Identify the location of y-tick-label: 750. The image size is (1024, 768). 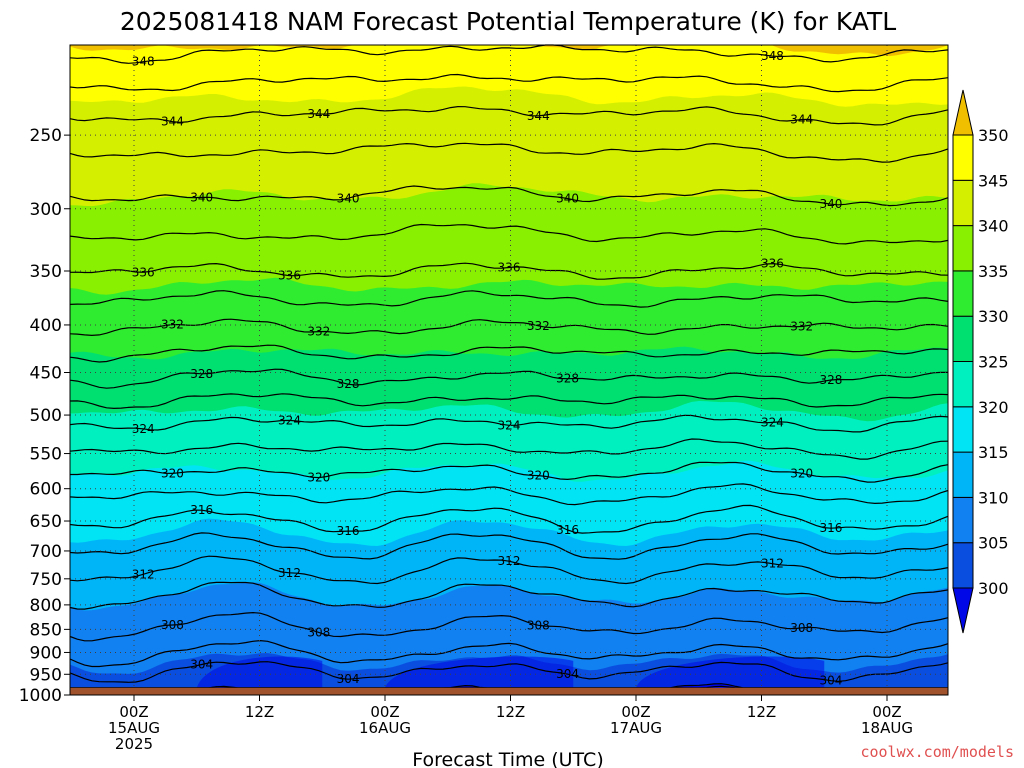
(46, 580).